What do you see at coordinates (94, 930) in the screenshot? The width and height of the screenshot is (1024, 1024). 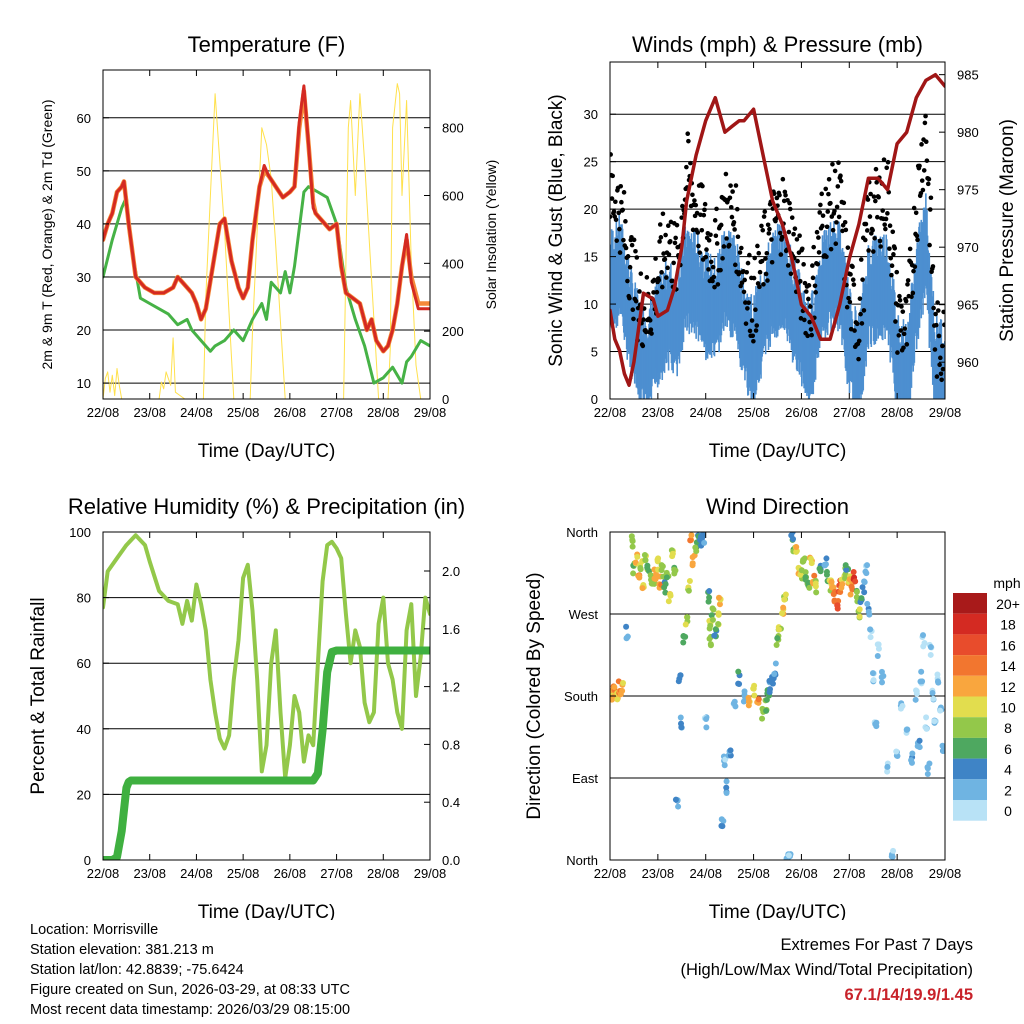 I see `station-location: Location: Morrisville` at bounding box center [94, 930].